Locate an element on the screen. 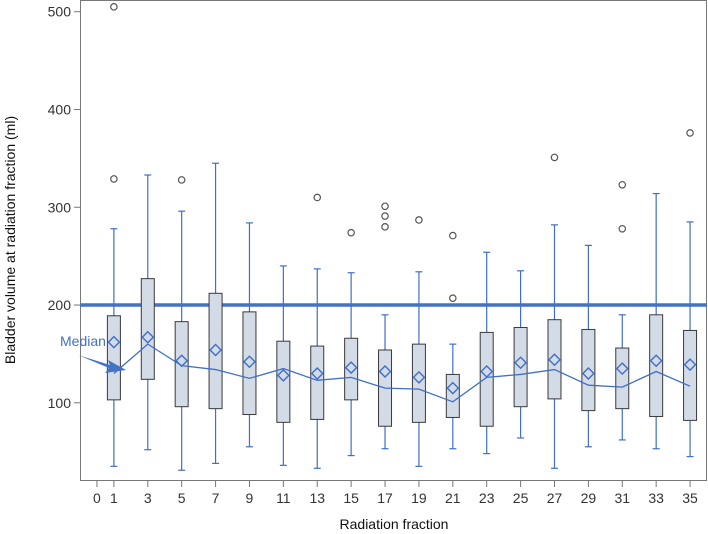 This screenshot has height=534, width=708. x-tick-label: 3 is located at coordinates (148, 498).